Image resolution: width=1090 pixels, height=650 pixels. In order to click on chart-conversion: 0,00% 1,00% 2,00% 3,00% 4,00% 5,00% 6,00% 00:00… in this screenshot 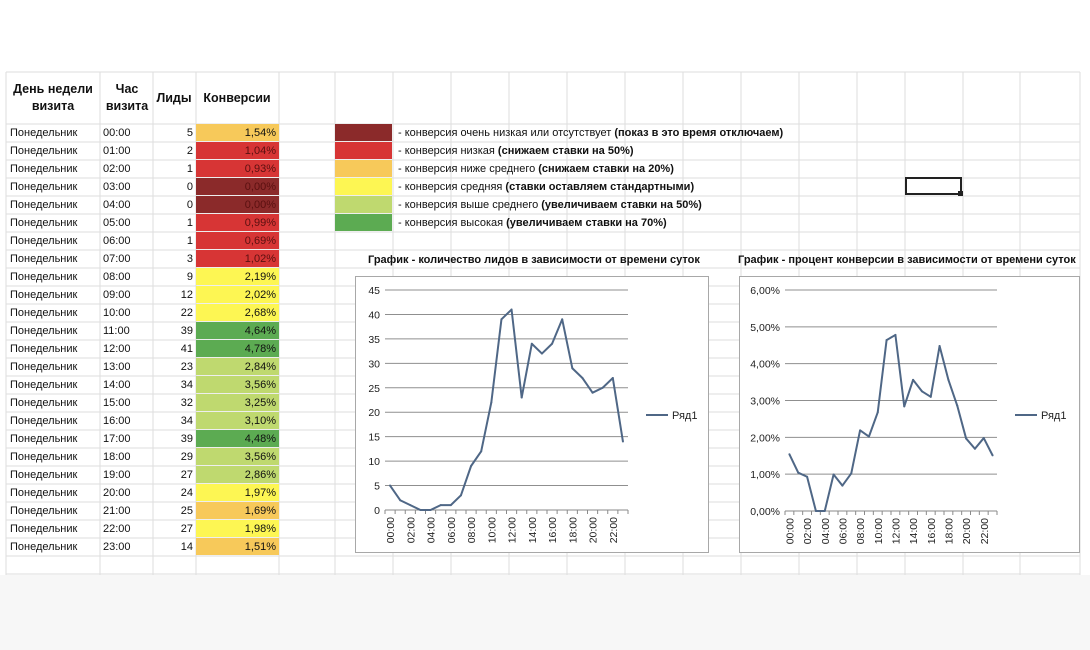, I will do `click(909, 414)`.